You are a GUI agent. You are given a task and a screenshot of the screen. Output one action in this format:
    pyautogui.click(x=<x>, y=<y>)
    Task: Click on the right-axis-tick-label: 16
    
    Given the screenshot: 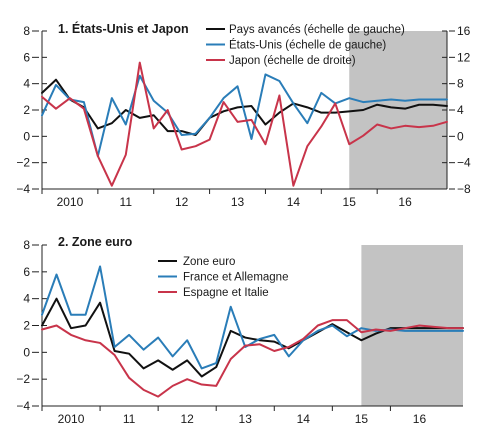 What is the action you would take?
    pyautogui.click(x=464, y=31)
    